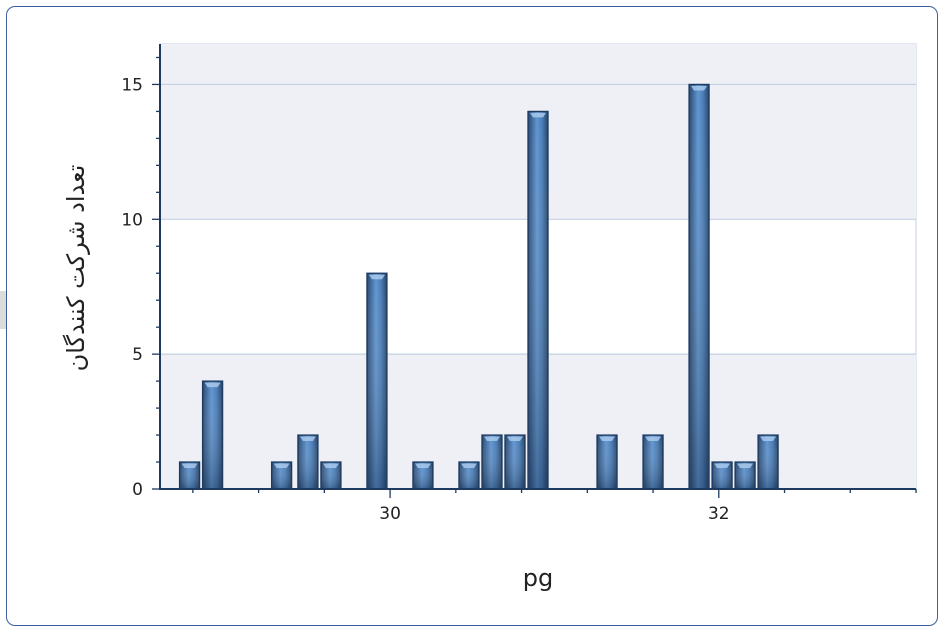  Describe the element at coordinates (132, 85) in the screenshot. I see `y-tick-label: 15` at that location.